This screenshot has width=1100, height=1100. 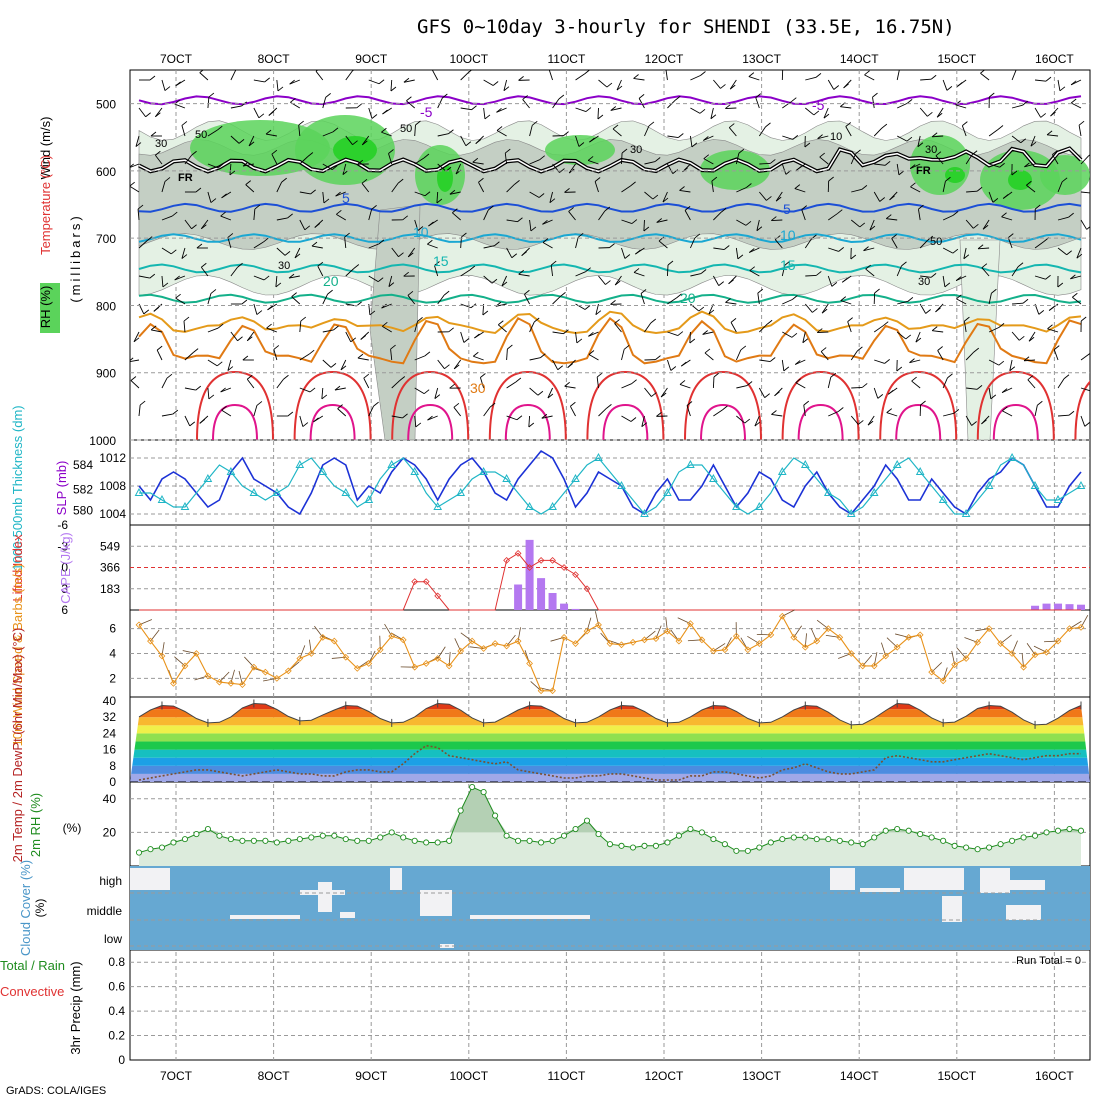 I want to click on isotherm-loop, so click(x=527, y=421).